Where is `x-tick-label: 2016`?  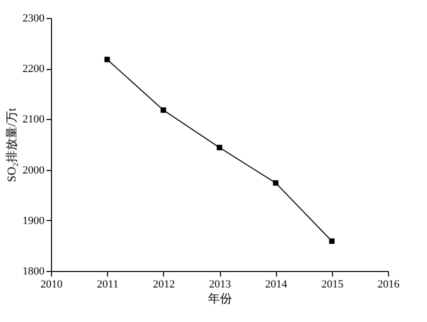
x-tick-label: 2016 is located at coordinates (389, 284).